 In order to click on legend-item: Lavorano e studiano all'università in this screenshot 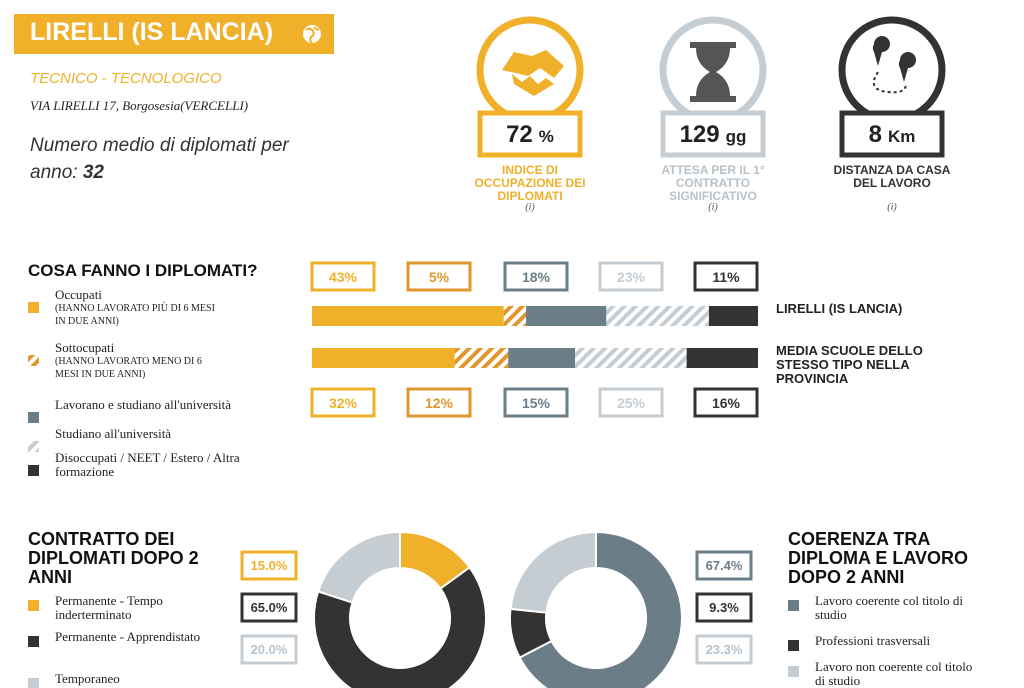, I will do `click(162, 405)`.